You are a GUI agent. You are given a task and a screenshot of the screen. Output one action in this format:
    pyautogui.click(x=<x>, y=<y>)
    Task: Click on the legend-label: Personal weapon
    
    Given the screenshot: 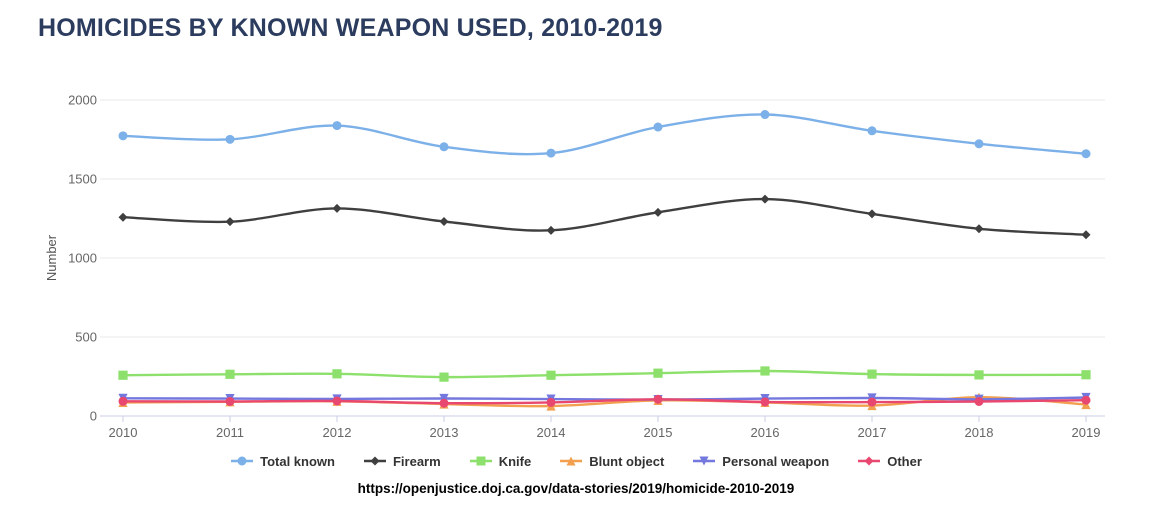 What is the action you would take?
    pyautogui.click(x=776, y=461)
    